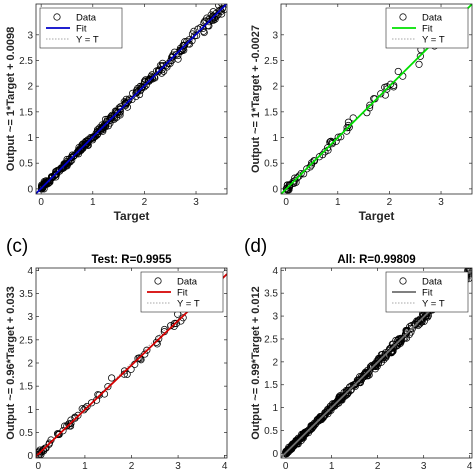 The width and height of the screenshot is (474, 474). What do you see at coordinates (256, 363) in the screenshot?
I see `y-axis-label: Output ~= 0.99*Target + 0.012` at bounding box center [256, 363].